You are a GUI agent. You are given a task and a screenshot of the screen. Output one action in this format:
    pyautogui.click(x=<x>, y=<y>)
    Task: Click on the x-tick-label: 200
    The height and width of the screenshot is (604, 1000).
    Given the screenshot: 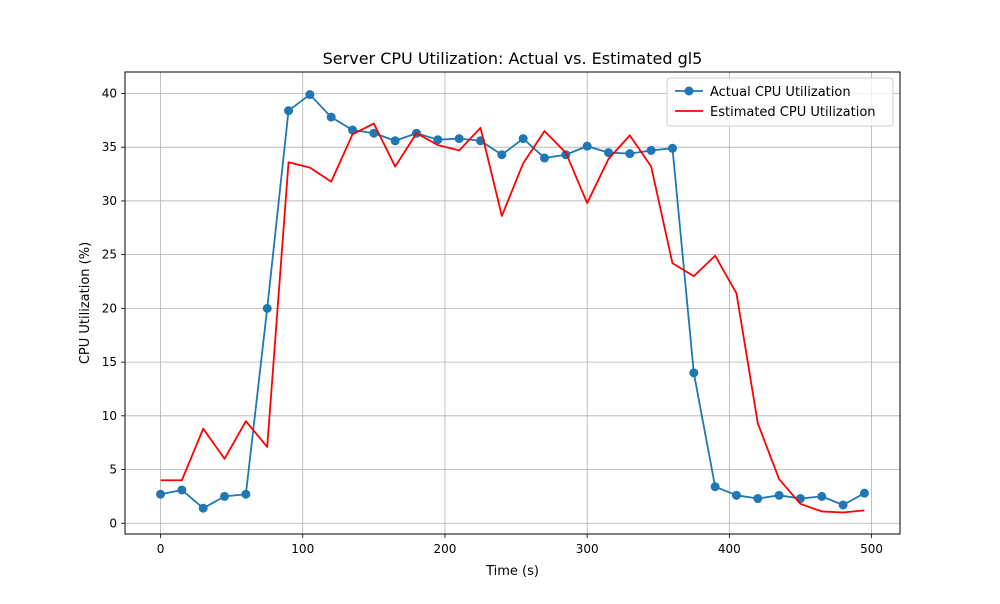 What is the action you would take?
    pyautogui.click(x=445, y=549)
    